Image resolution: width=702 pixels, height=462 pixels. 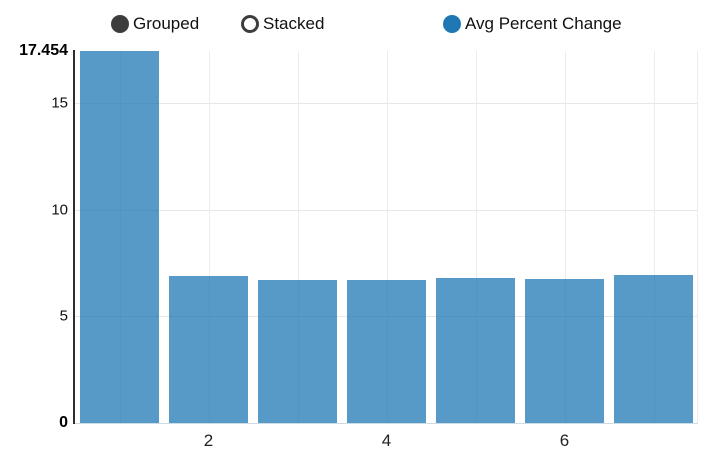 I want to click on y-axis-line, so click(x=74, y=237).